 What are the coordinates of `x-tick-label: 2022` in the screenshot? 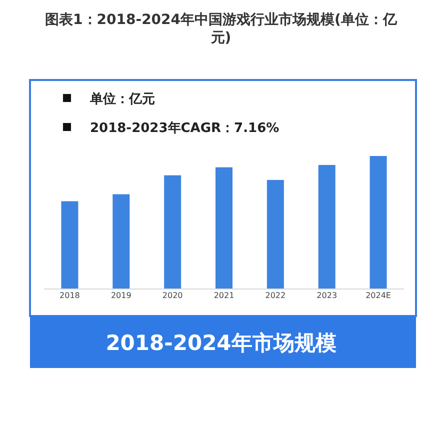 It's located at (275, 295).